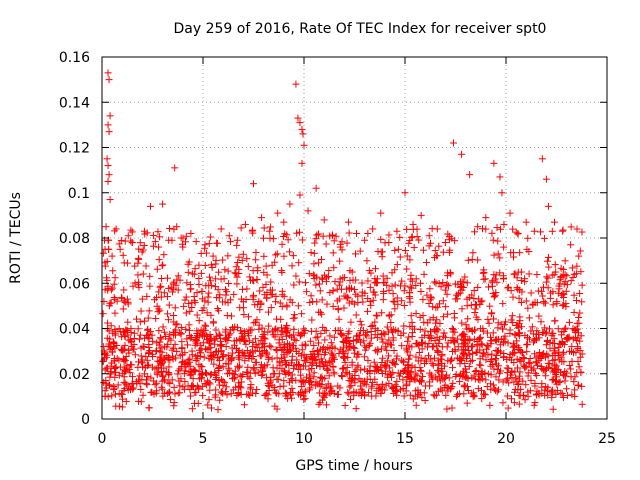 The width and height of the screenshot is (640, 480). What do you see at coordinates (74, 239) in the screenshot?
I see `y-tick-label: 0.08` at bounding box center [74, 239].